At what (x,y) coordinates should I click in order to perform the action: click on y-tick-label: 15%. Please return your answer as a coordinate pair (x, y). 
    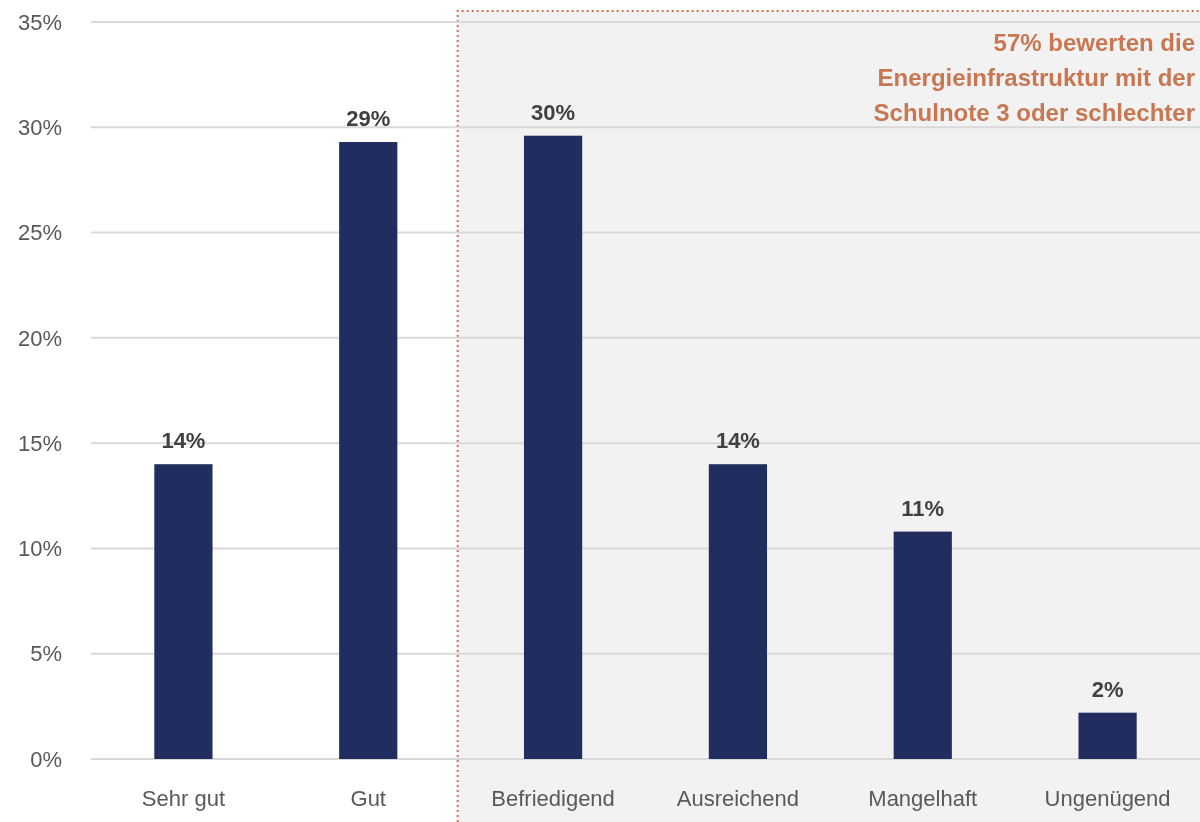
    Looking at the image, I should click on (39, 443).